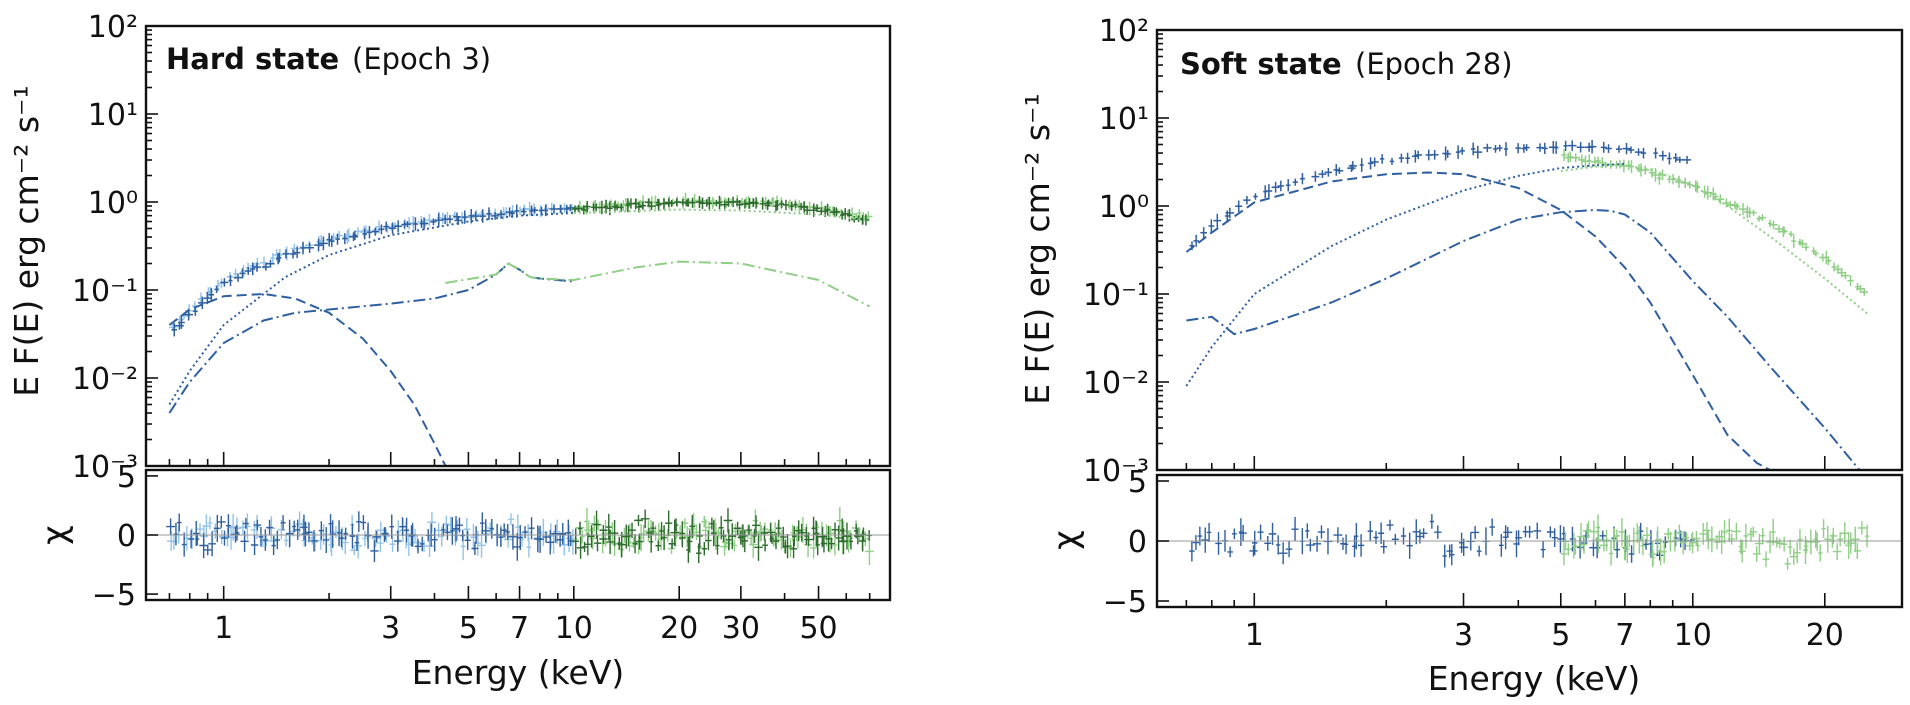 The image size is (1910, 705). I want to click on x-tick-label: 50, so click(818, 628).